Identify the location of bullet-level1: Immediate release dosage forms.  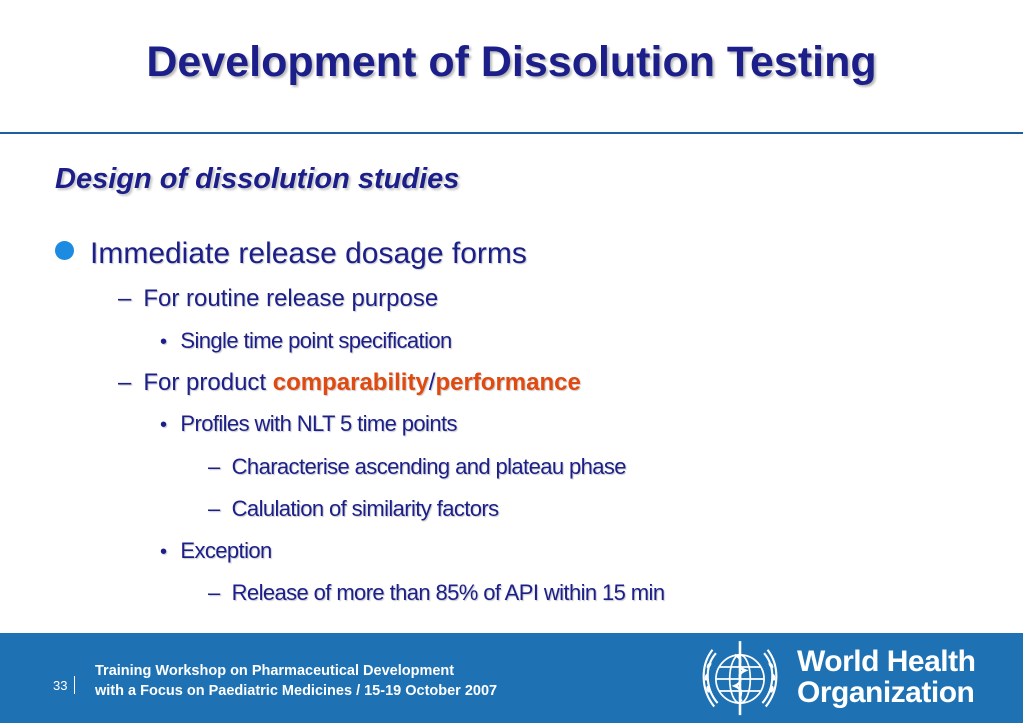
(291, 254).